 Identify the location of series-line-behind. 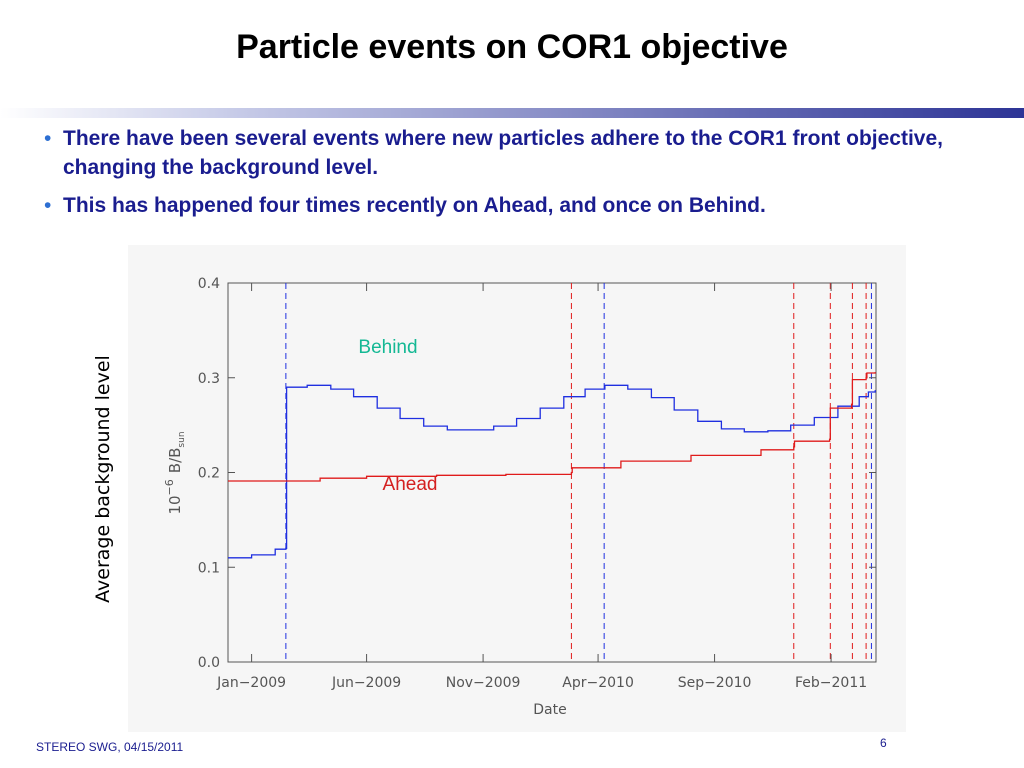
(552, 471).